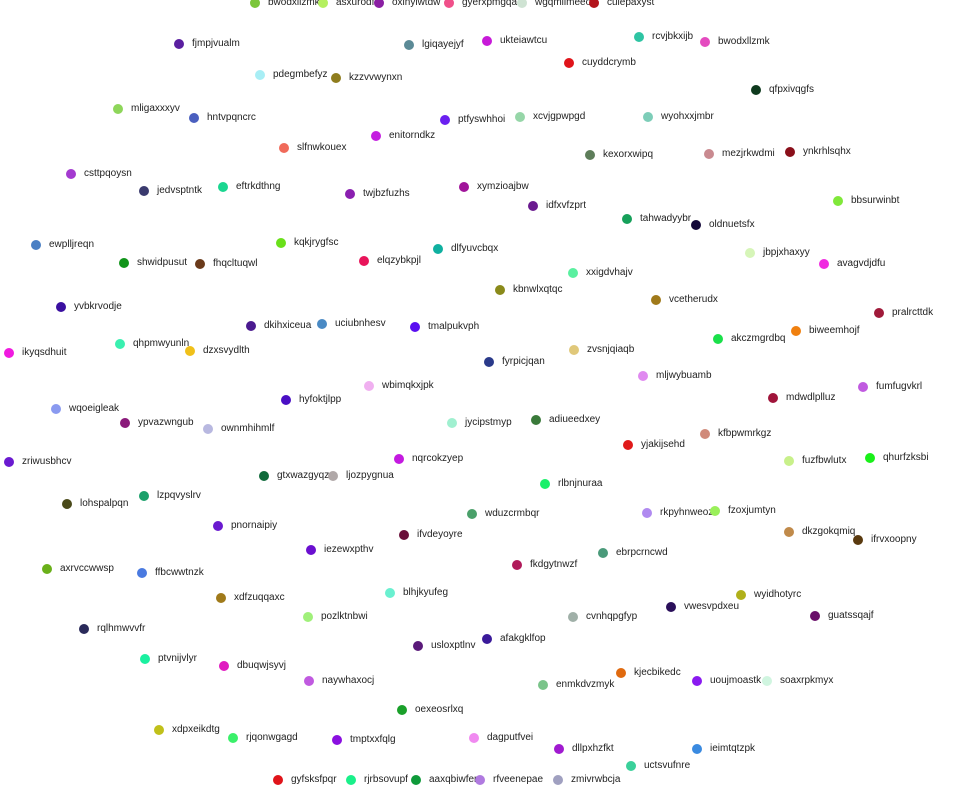  What do you see at coordinates (312, 148) in the screenshot?
I see `graph-node: slfnwkouex` at bounding box center [312, 148].